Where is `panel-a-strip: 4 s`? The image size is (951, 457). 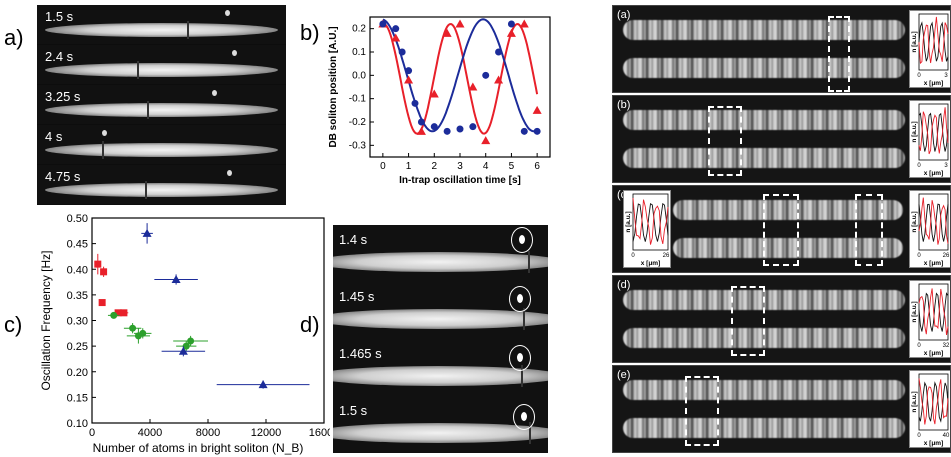 panel-a-strip: 4 s is located at coordinates (161, 144).